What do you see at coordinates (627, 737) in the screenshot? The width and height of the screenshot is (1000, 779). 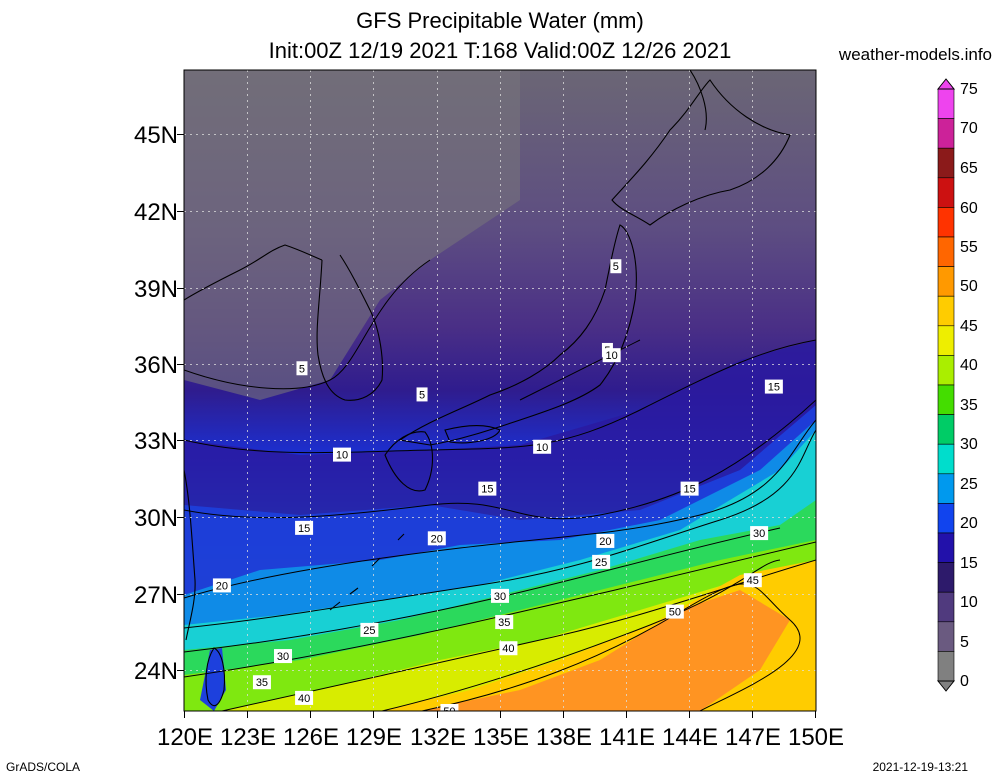 I see `lon-label-141e: 141E` at bounding box center [627, 737].